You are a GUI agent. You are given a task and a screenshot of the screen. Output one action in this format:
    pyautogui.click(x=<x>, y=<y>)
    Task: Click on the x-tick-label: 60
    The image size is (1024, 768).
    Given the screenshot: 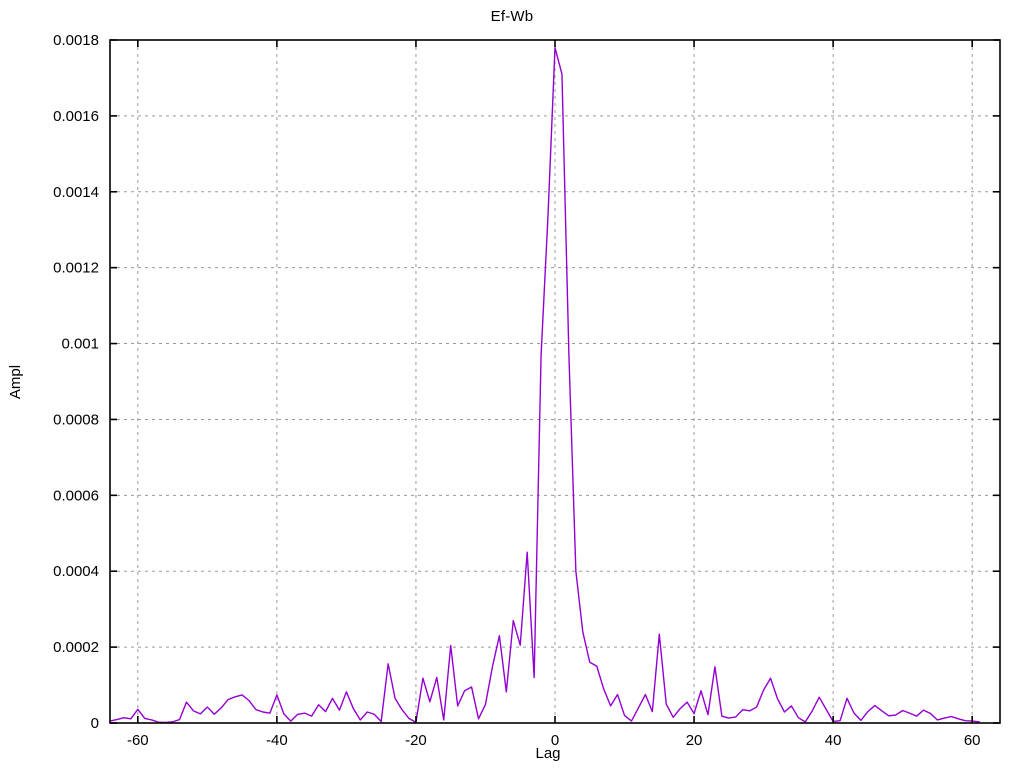 What is the action you would take?
    pyautogui.click(x=972, y=740)
    